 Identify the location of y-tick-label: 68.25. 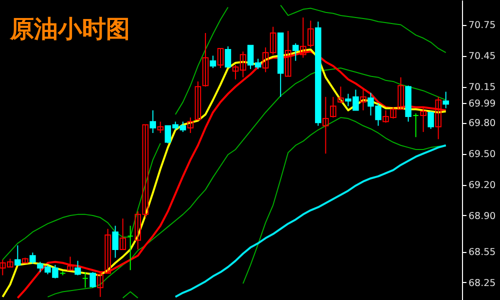
(482, 283).